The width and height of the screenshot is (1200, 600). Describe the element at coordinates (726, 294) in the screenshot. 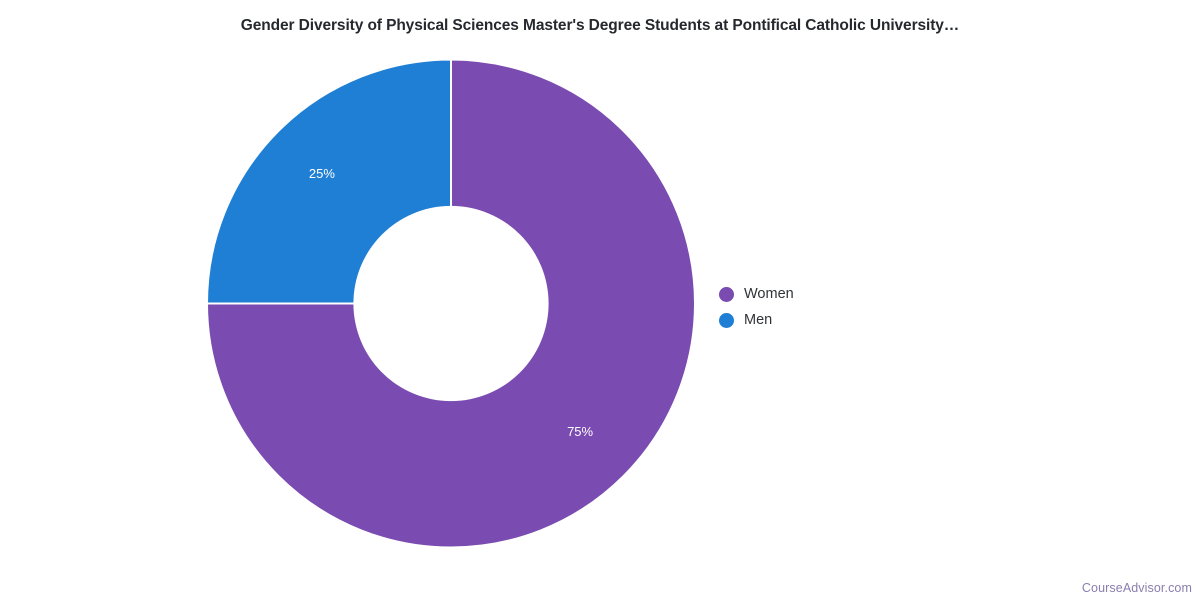

I see `legend-swatch-women-icon` at that location.